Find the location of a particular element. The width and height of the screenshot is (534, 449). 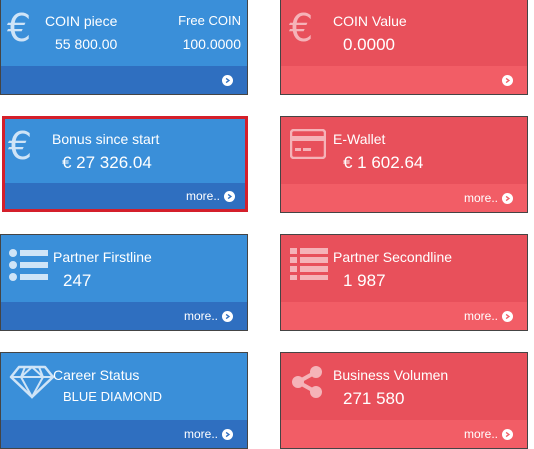

partner-secondline-title: Partner Secondline is located at coordinates (393, 257).